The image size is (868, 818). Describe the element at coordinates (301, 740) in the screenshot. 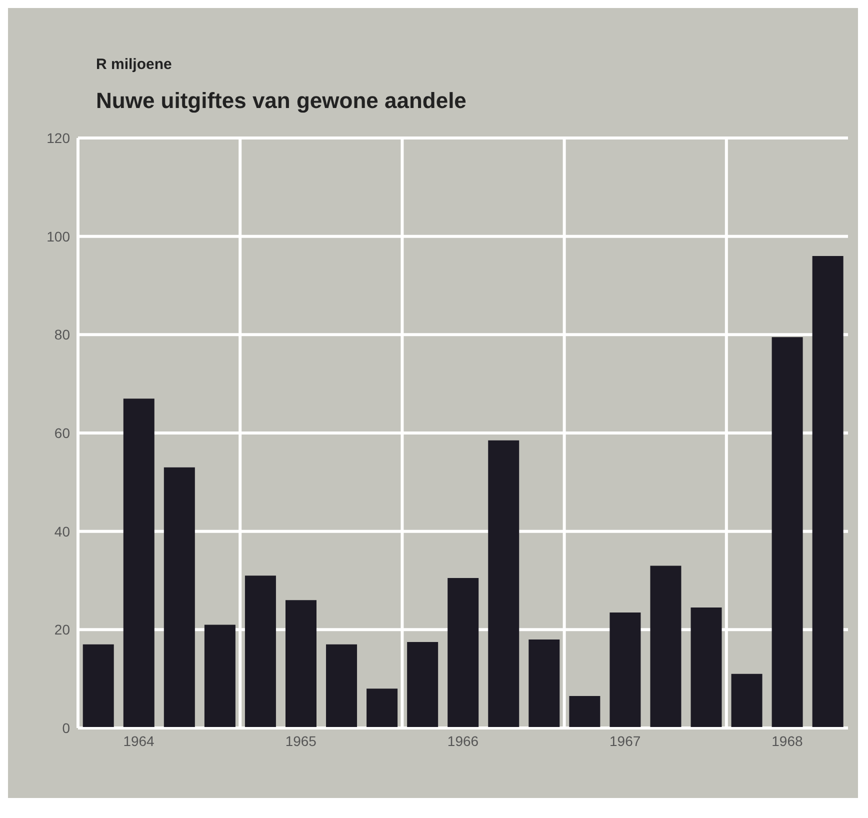

I see `x-tick-label: 1965` at that location.